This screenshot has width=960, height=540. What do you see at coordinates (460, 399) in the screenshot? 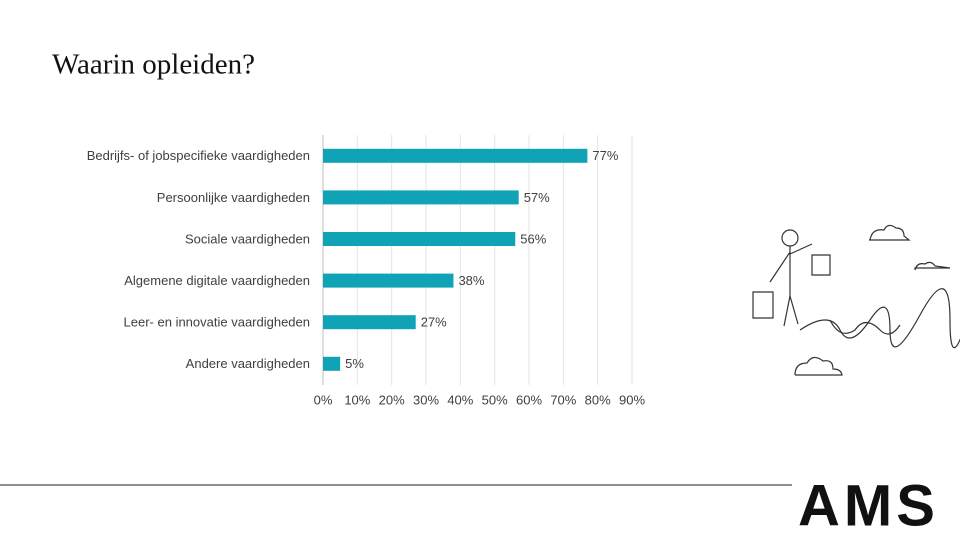
I see `x-tick-label: 40%` at bounding box center [460, 399].